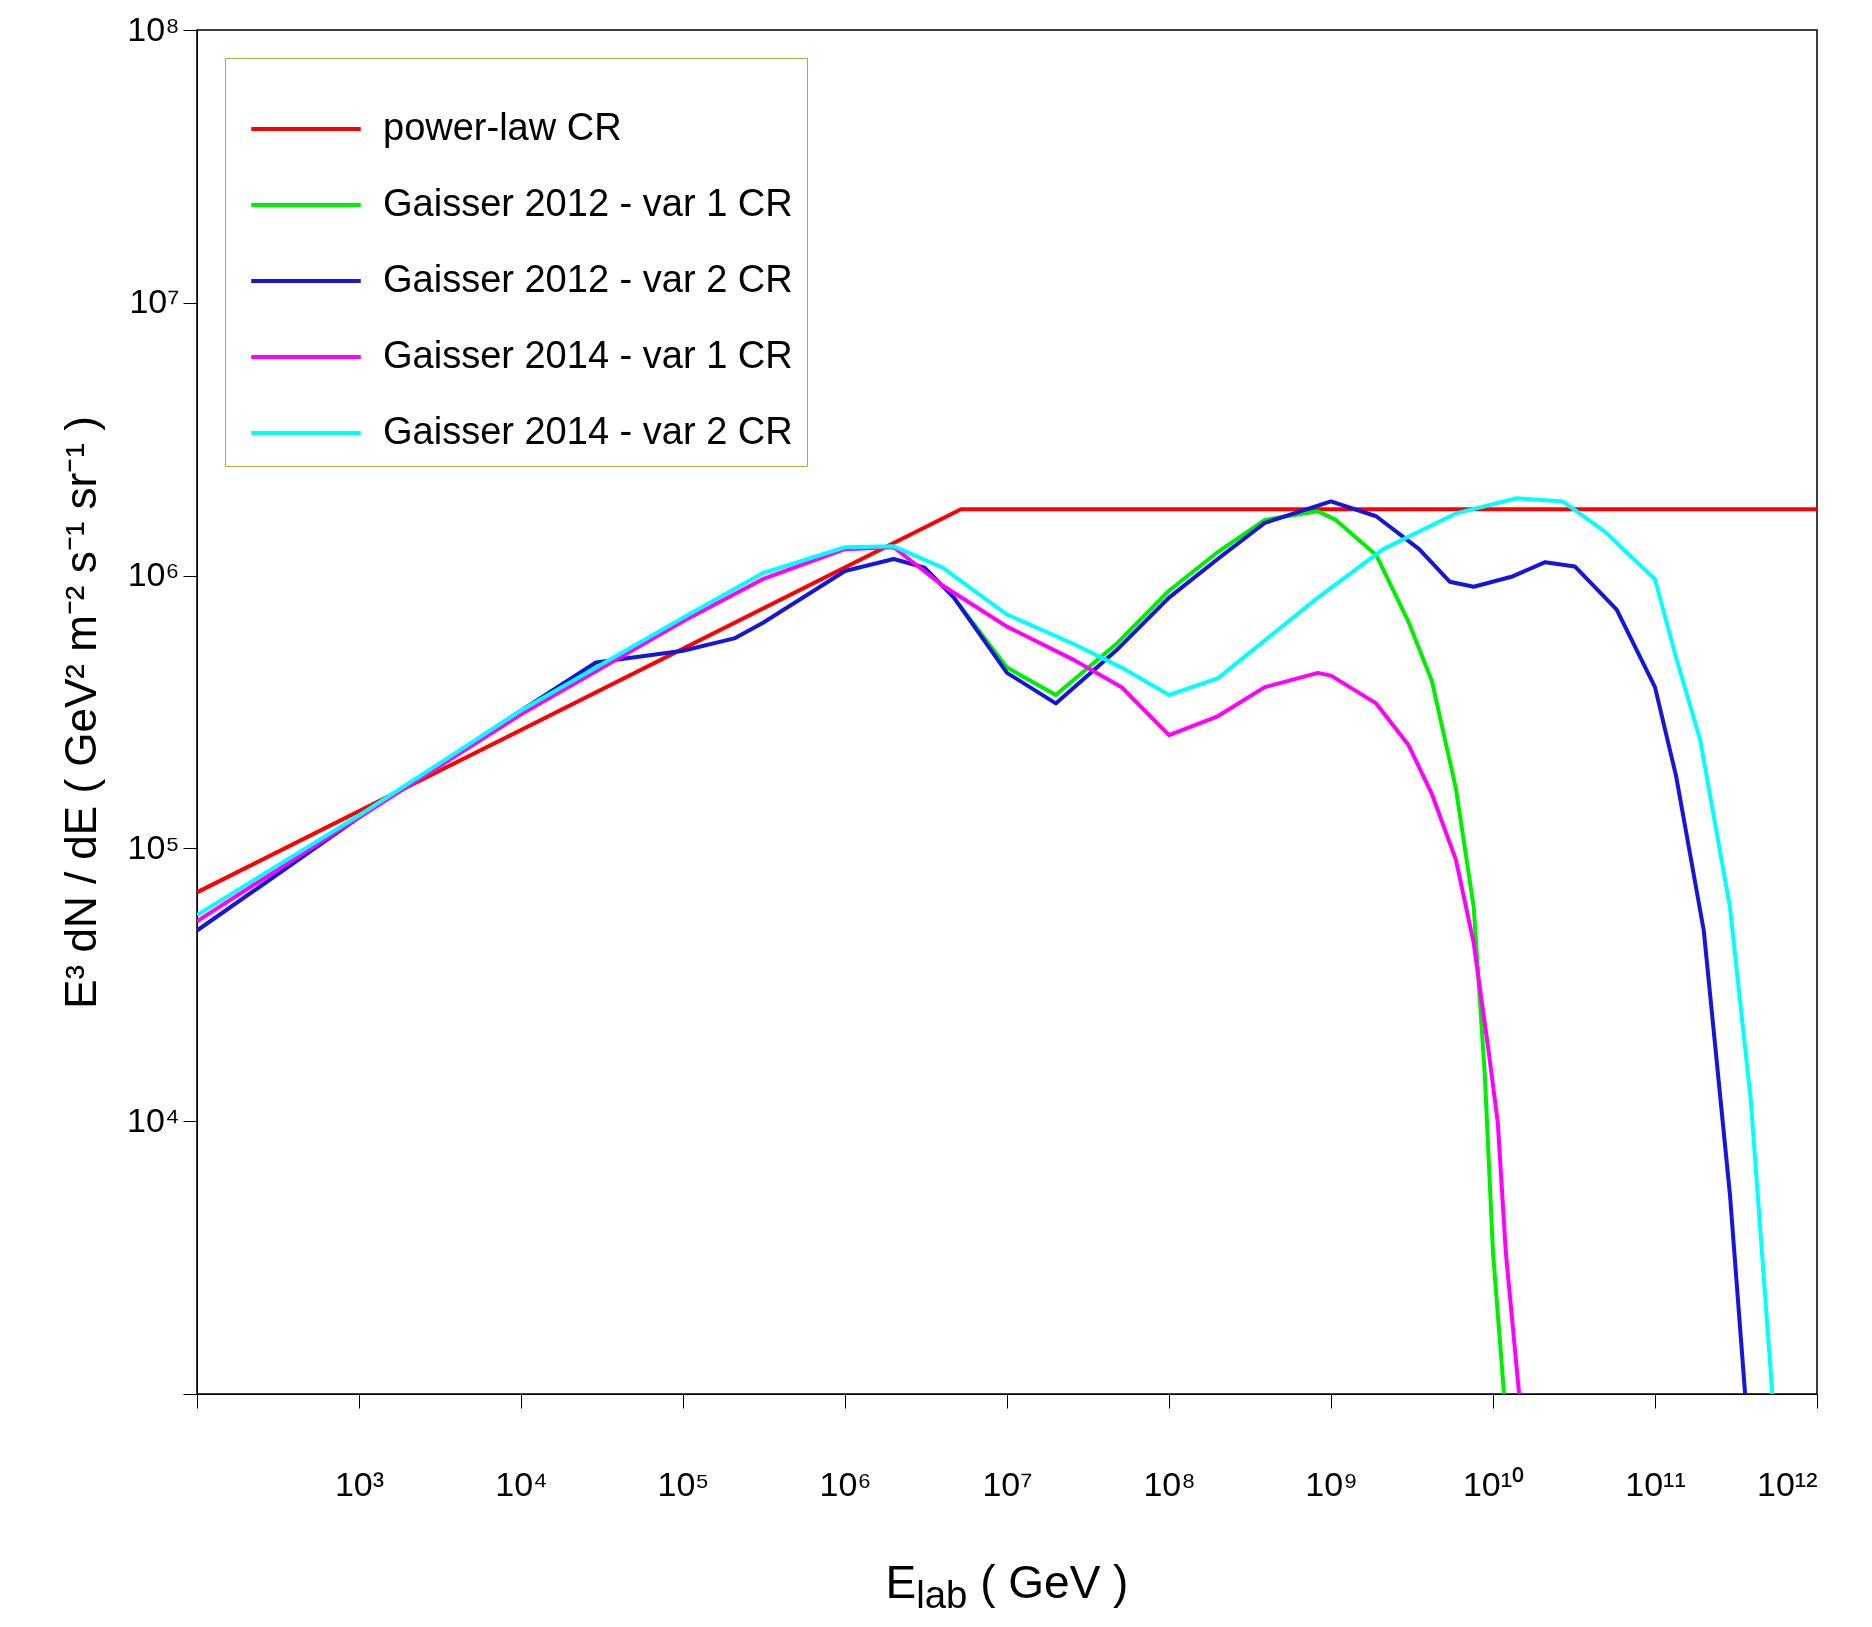  I want to click on y-tick-label: 10⁵, so click(153, 846).